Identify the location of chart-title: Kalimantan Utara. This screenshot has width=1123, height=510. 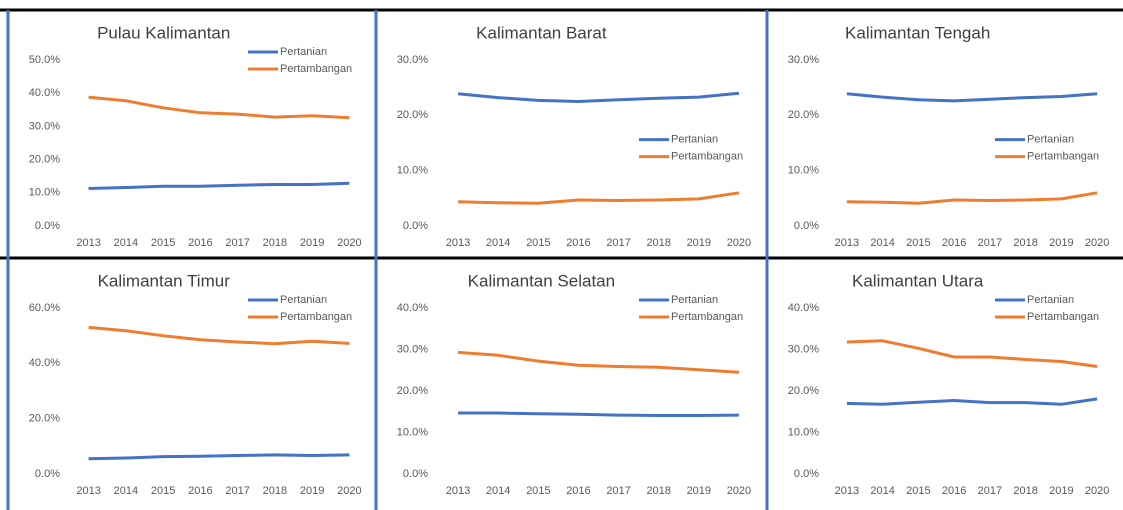
(918, 280).